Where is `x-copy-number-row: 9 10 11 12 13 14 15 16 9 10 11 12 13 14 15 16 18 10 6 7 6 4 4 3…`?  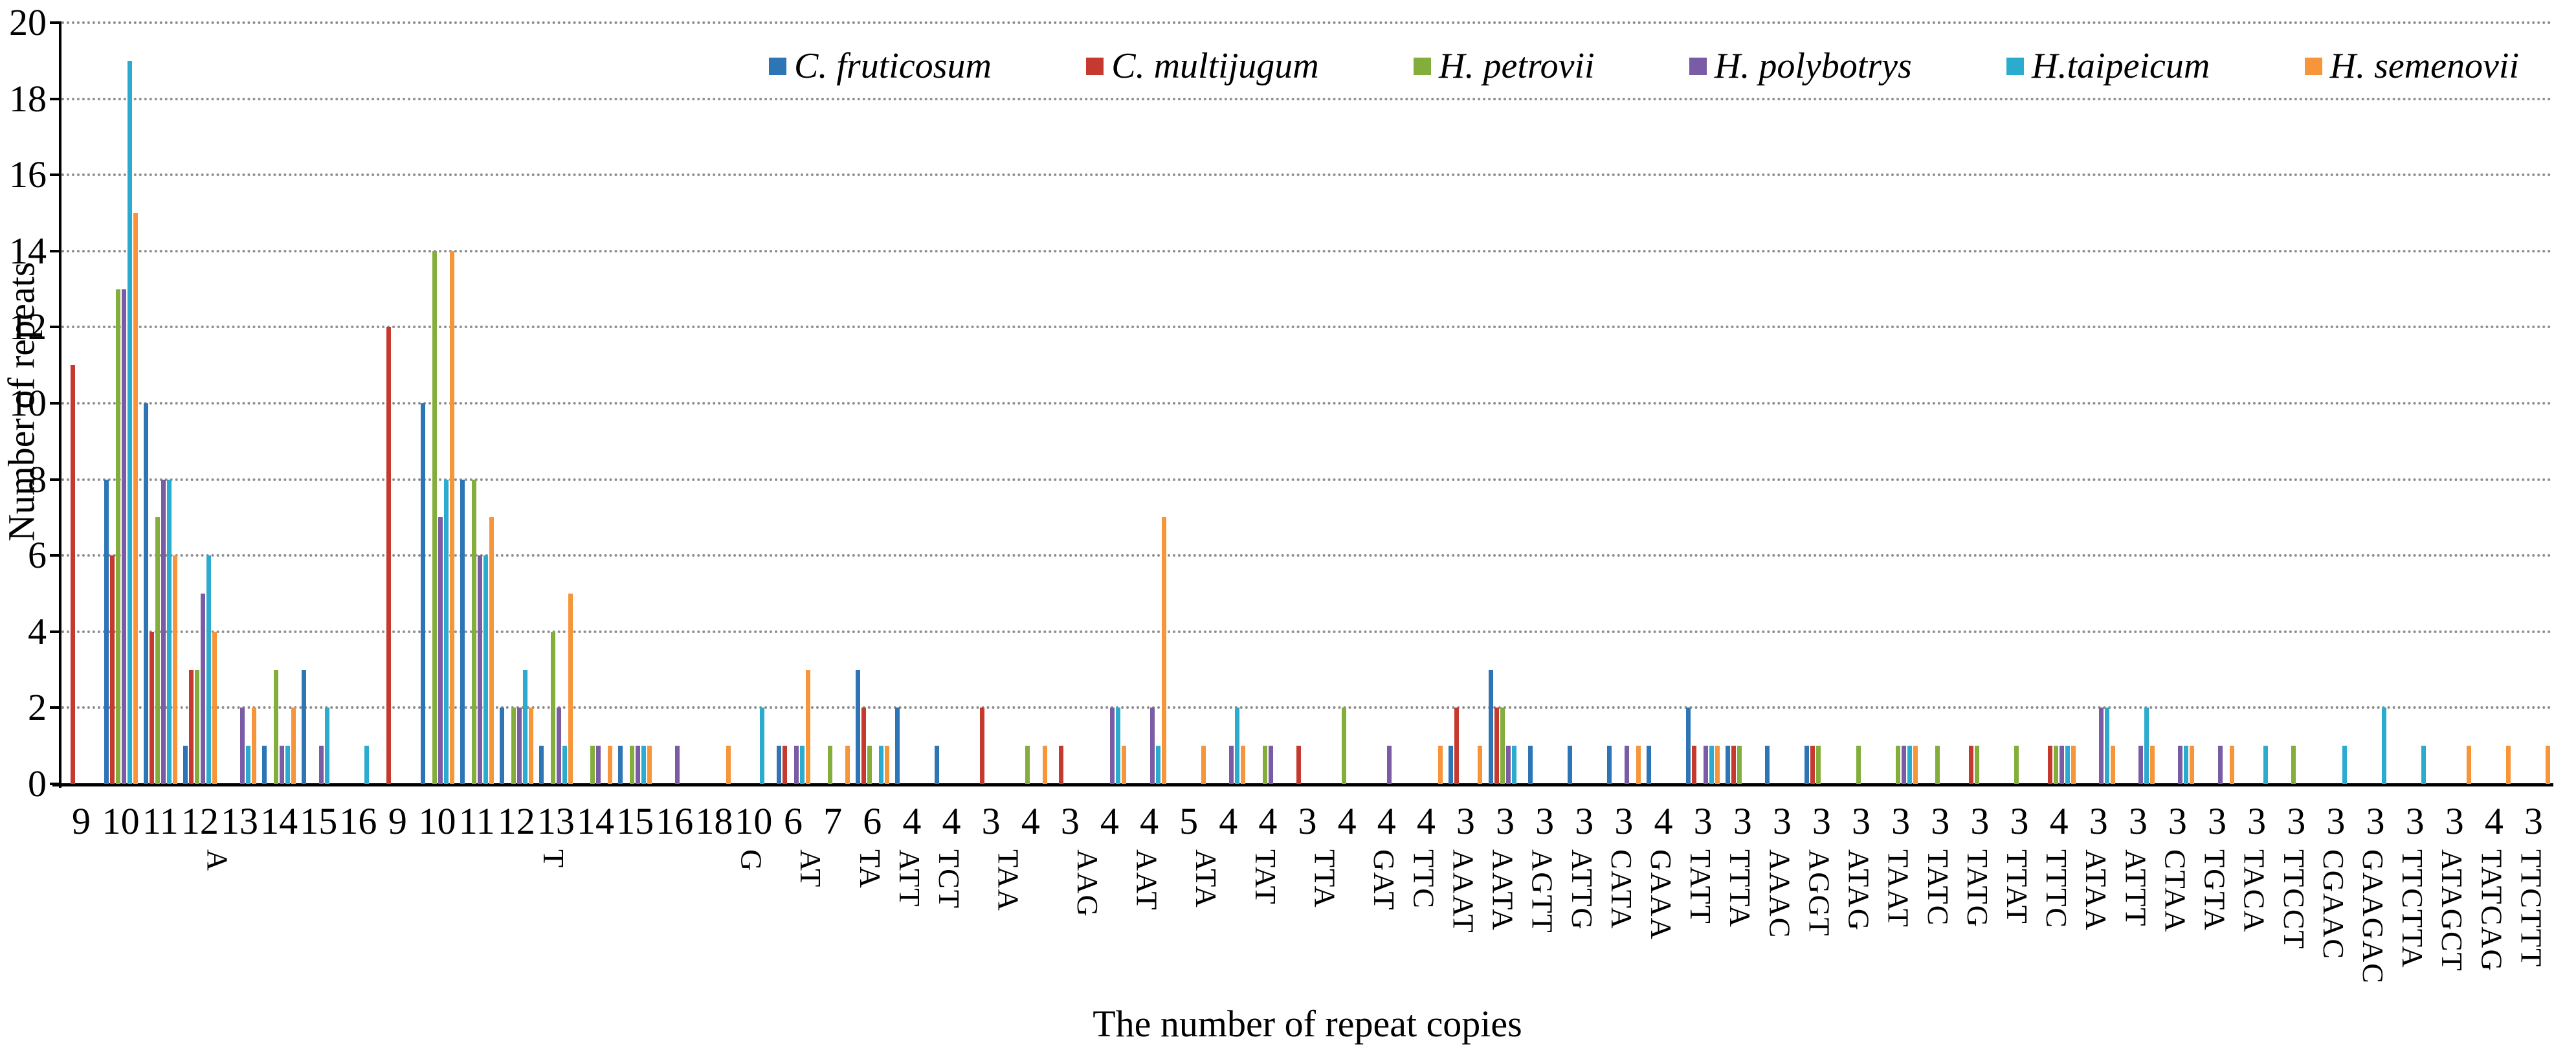
x-copy-number-row: 9 10 11 12 13 14 15 16 9 10 11 12 13 14 15 16 18 10 6 7 6 4 4 3… is located at coordinates (1307, 822).